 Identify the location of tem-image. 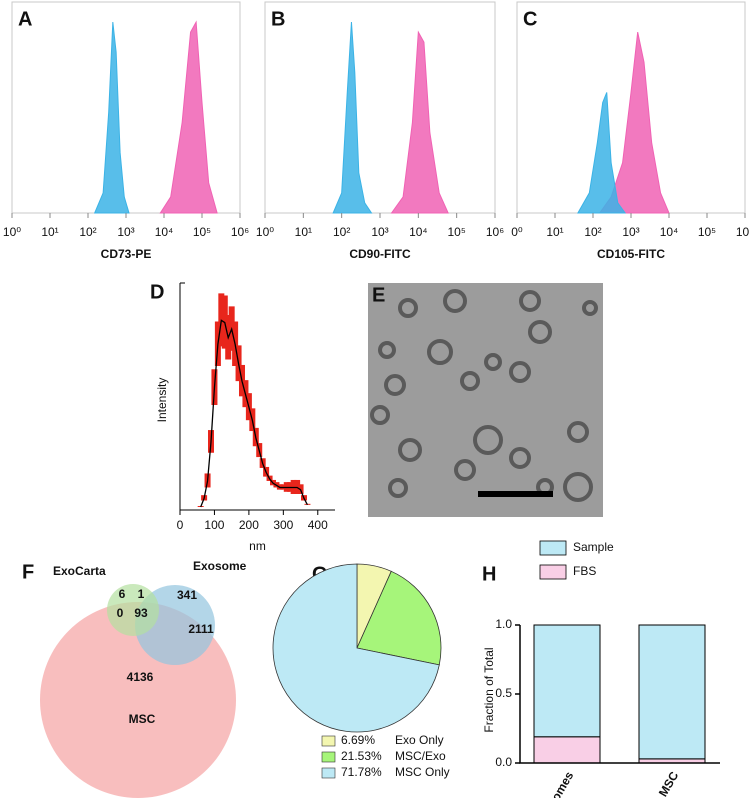
(485, 400).